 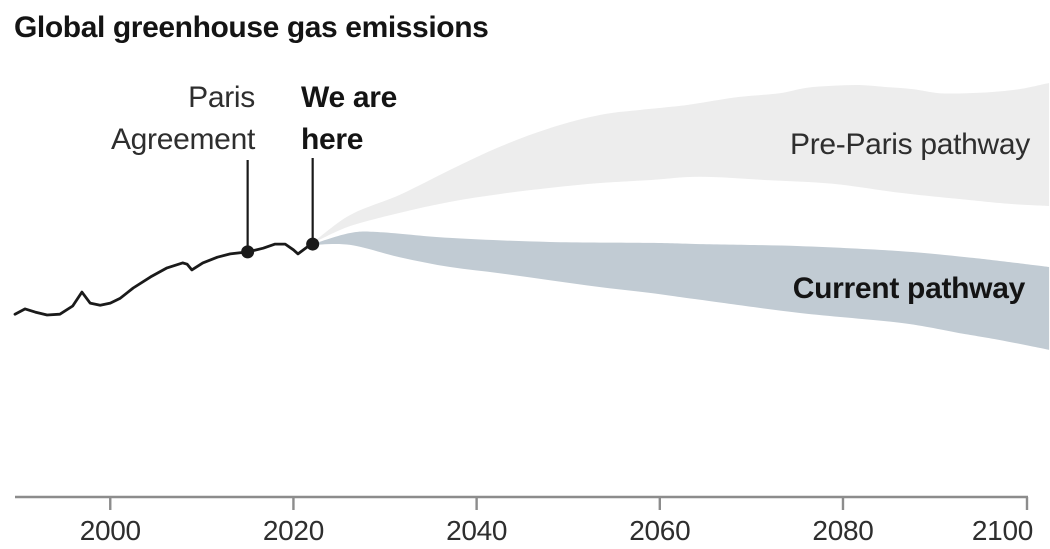 What do you see at coordinates (349, 97) in the screenshot?
I see `here-annotation-line1: We are` at bounding box center [349, 97].